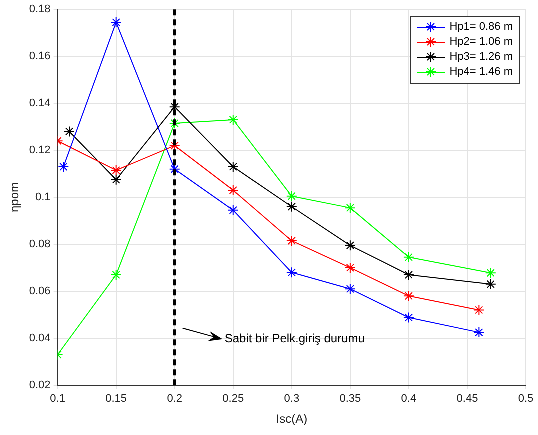  I want to click on legend-label: Hp1= 0.86 m, so click(481, 27).